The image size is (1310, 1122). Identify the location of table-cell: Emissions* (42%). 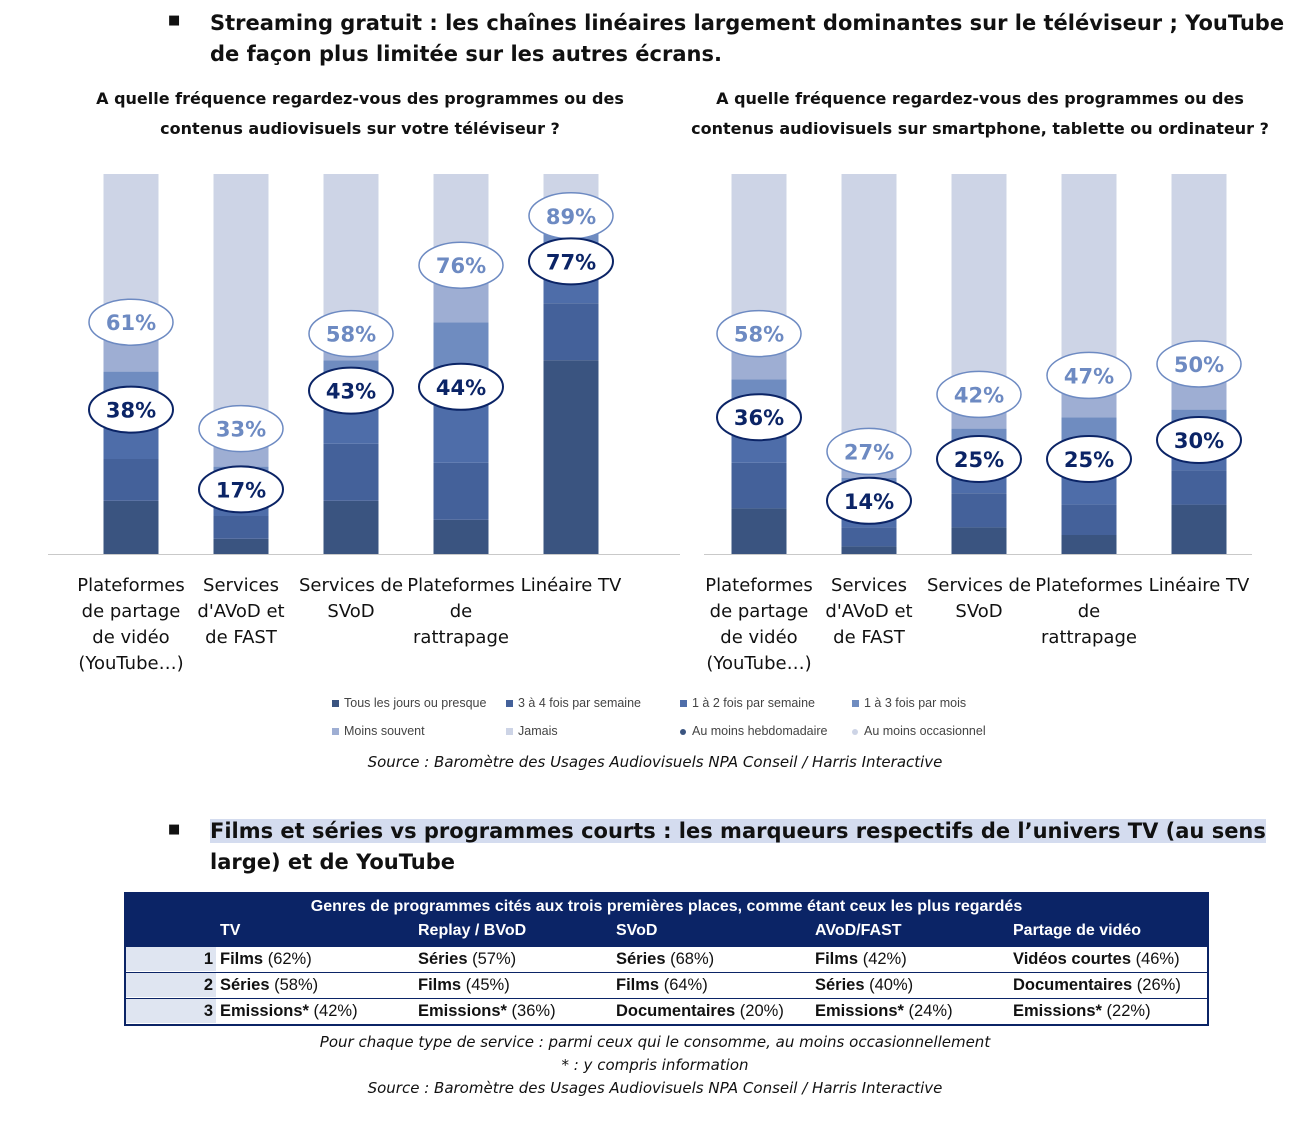
(289, 1011).